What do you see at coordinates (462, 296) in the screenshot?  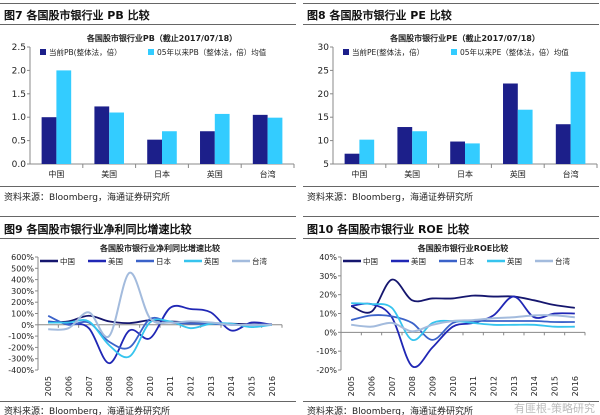 I see `series-line-中国` at bounding box center [462, 296].